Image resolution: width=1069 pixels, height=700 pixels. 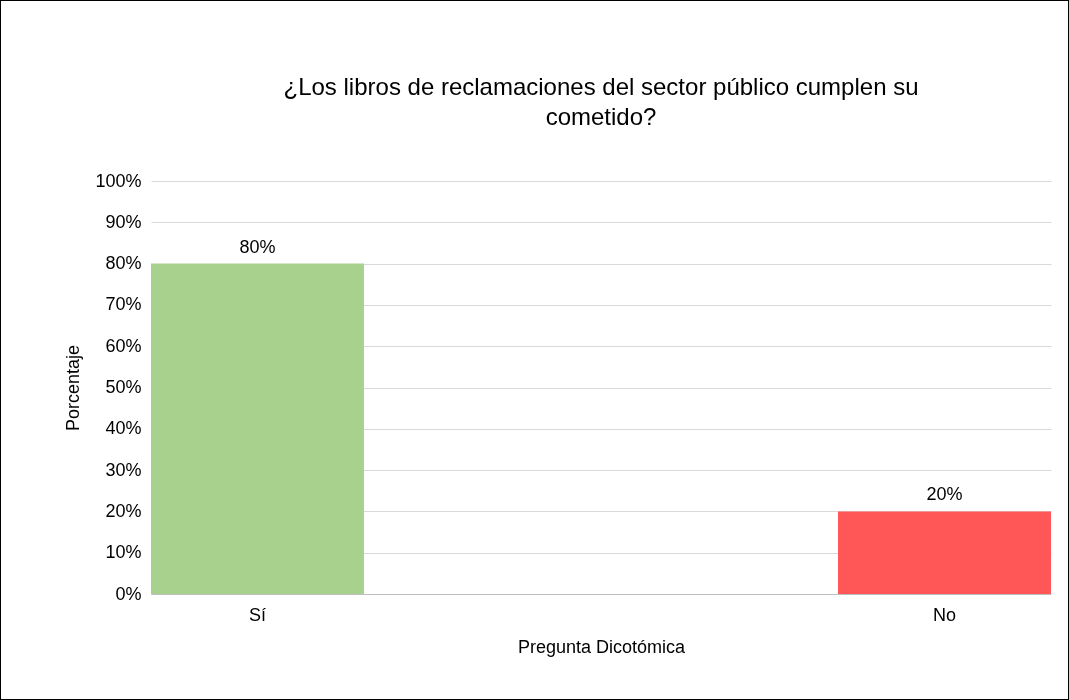 I want to click on y-tick-label: 80%, so click(x=123, y=263).